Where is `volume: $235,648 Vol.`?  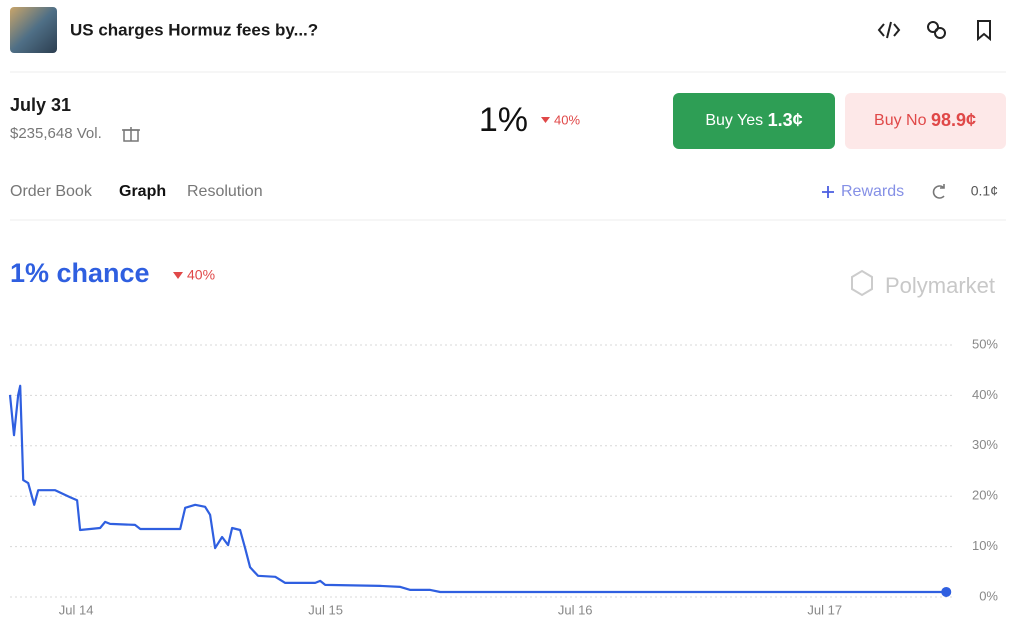
volume: $235,648 Vol. is located at coordinates (56, 133).